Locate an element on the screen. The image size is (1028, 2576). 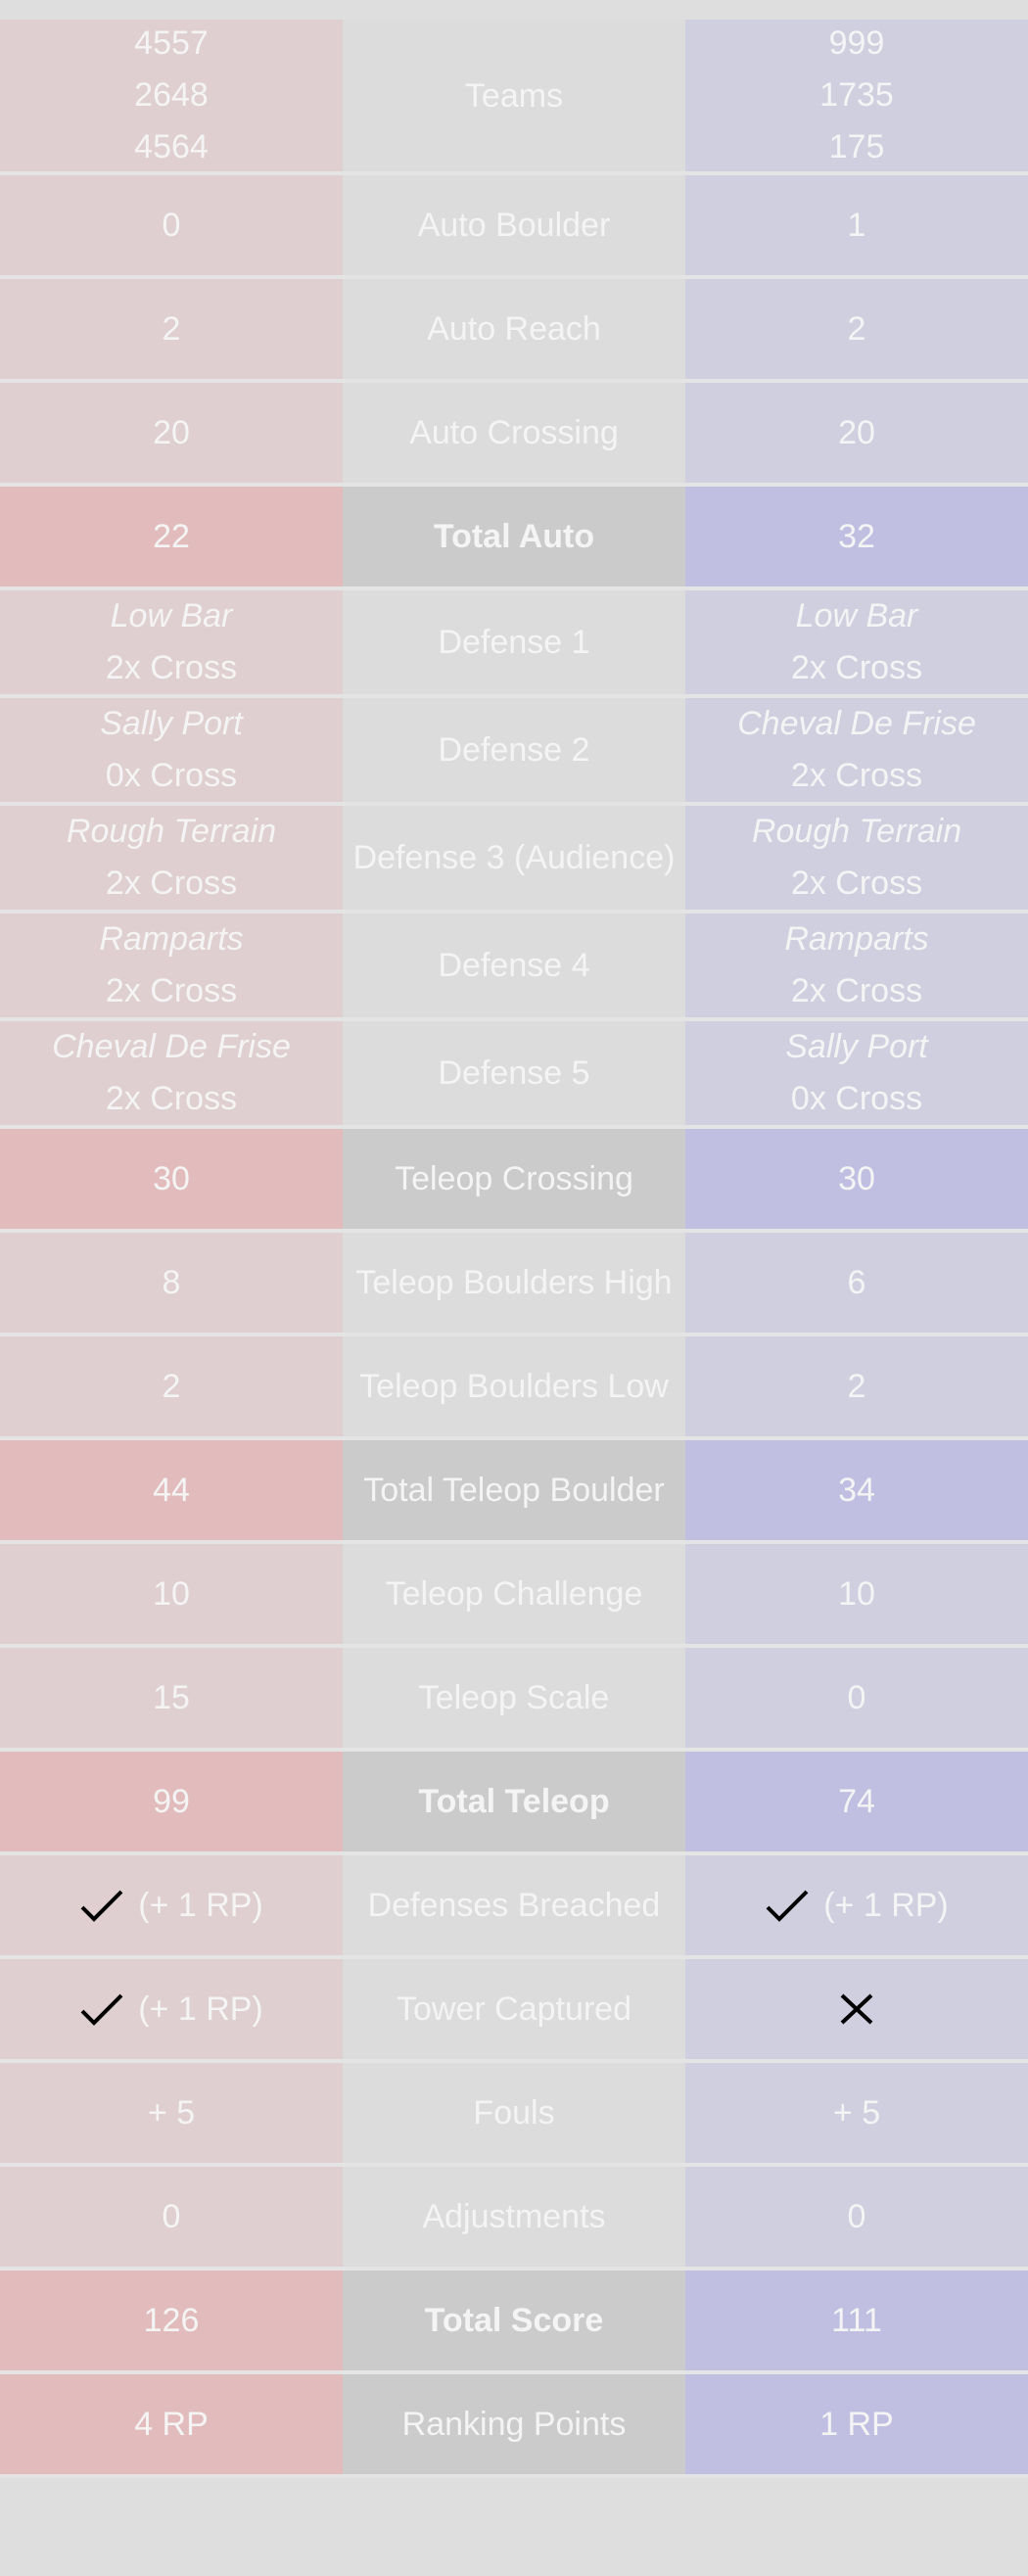
score-value: 10 is located at coordinates (856, 1594).